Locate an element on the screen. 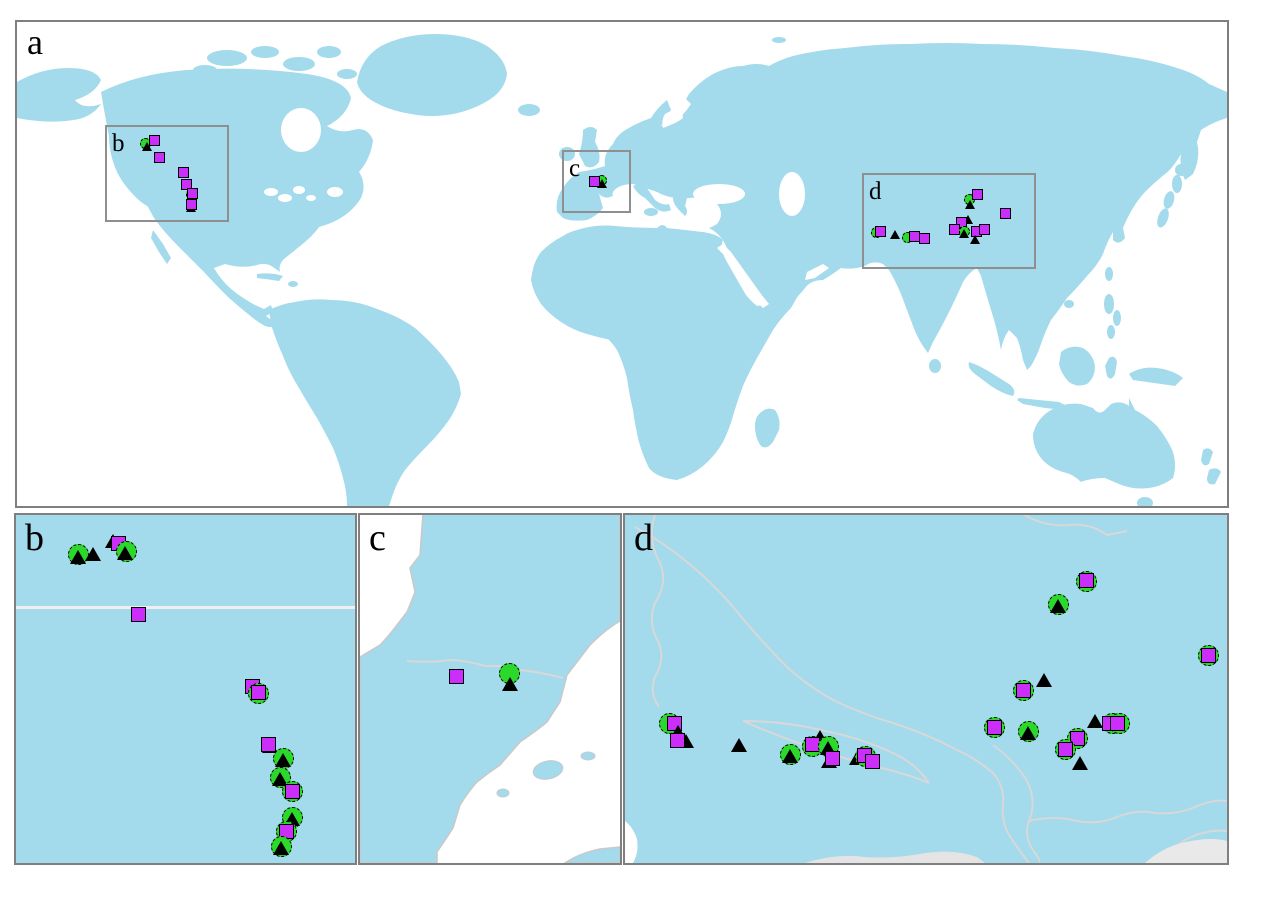 This screenshot has height=898, width=1268. landmass-taiwan is located at coordinates (1109, 274).